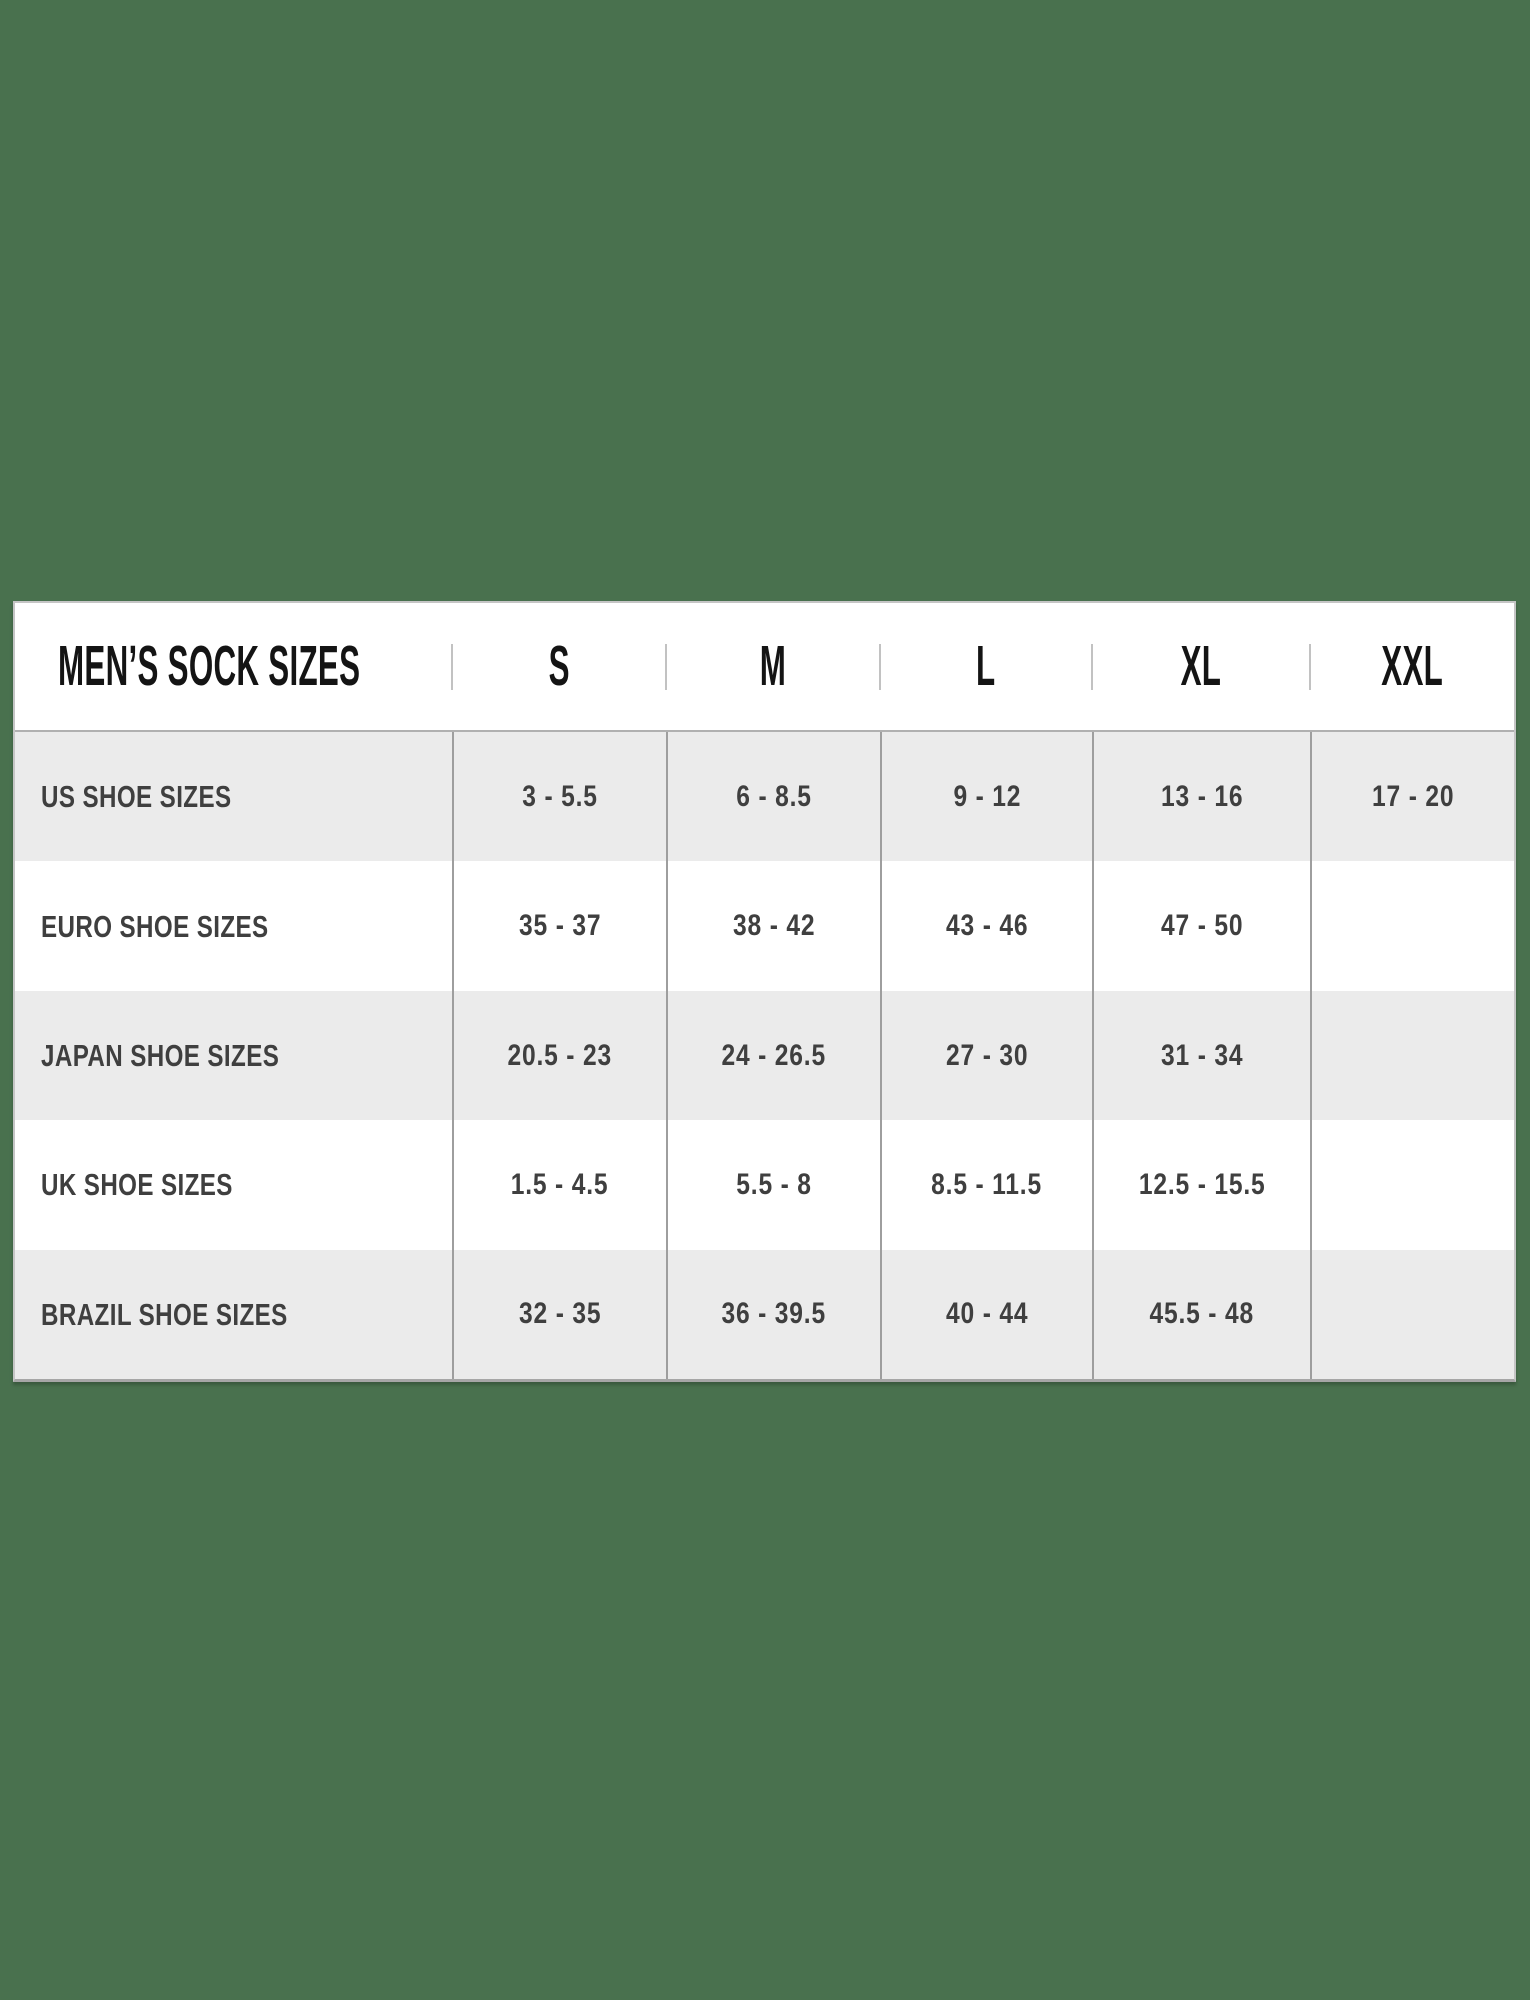 This screenshot has width=1530, height=2000. I want to click on value-cell: 31 - 34, so click(1201, 1055).